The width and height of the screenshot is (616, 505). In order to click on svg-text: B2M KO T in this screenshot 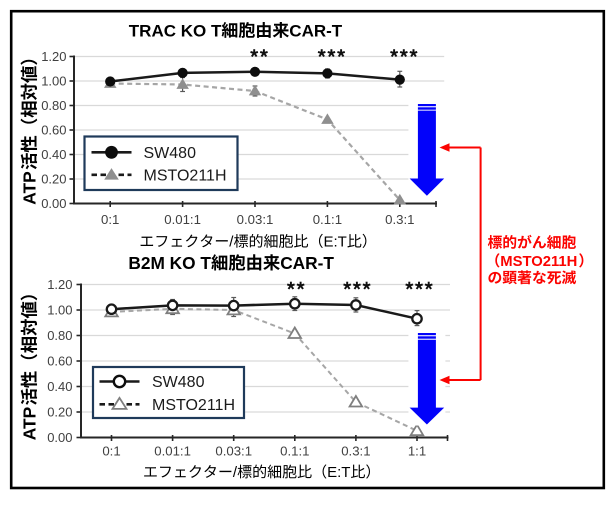, I will do `click(169, 263)`.